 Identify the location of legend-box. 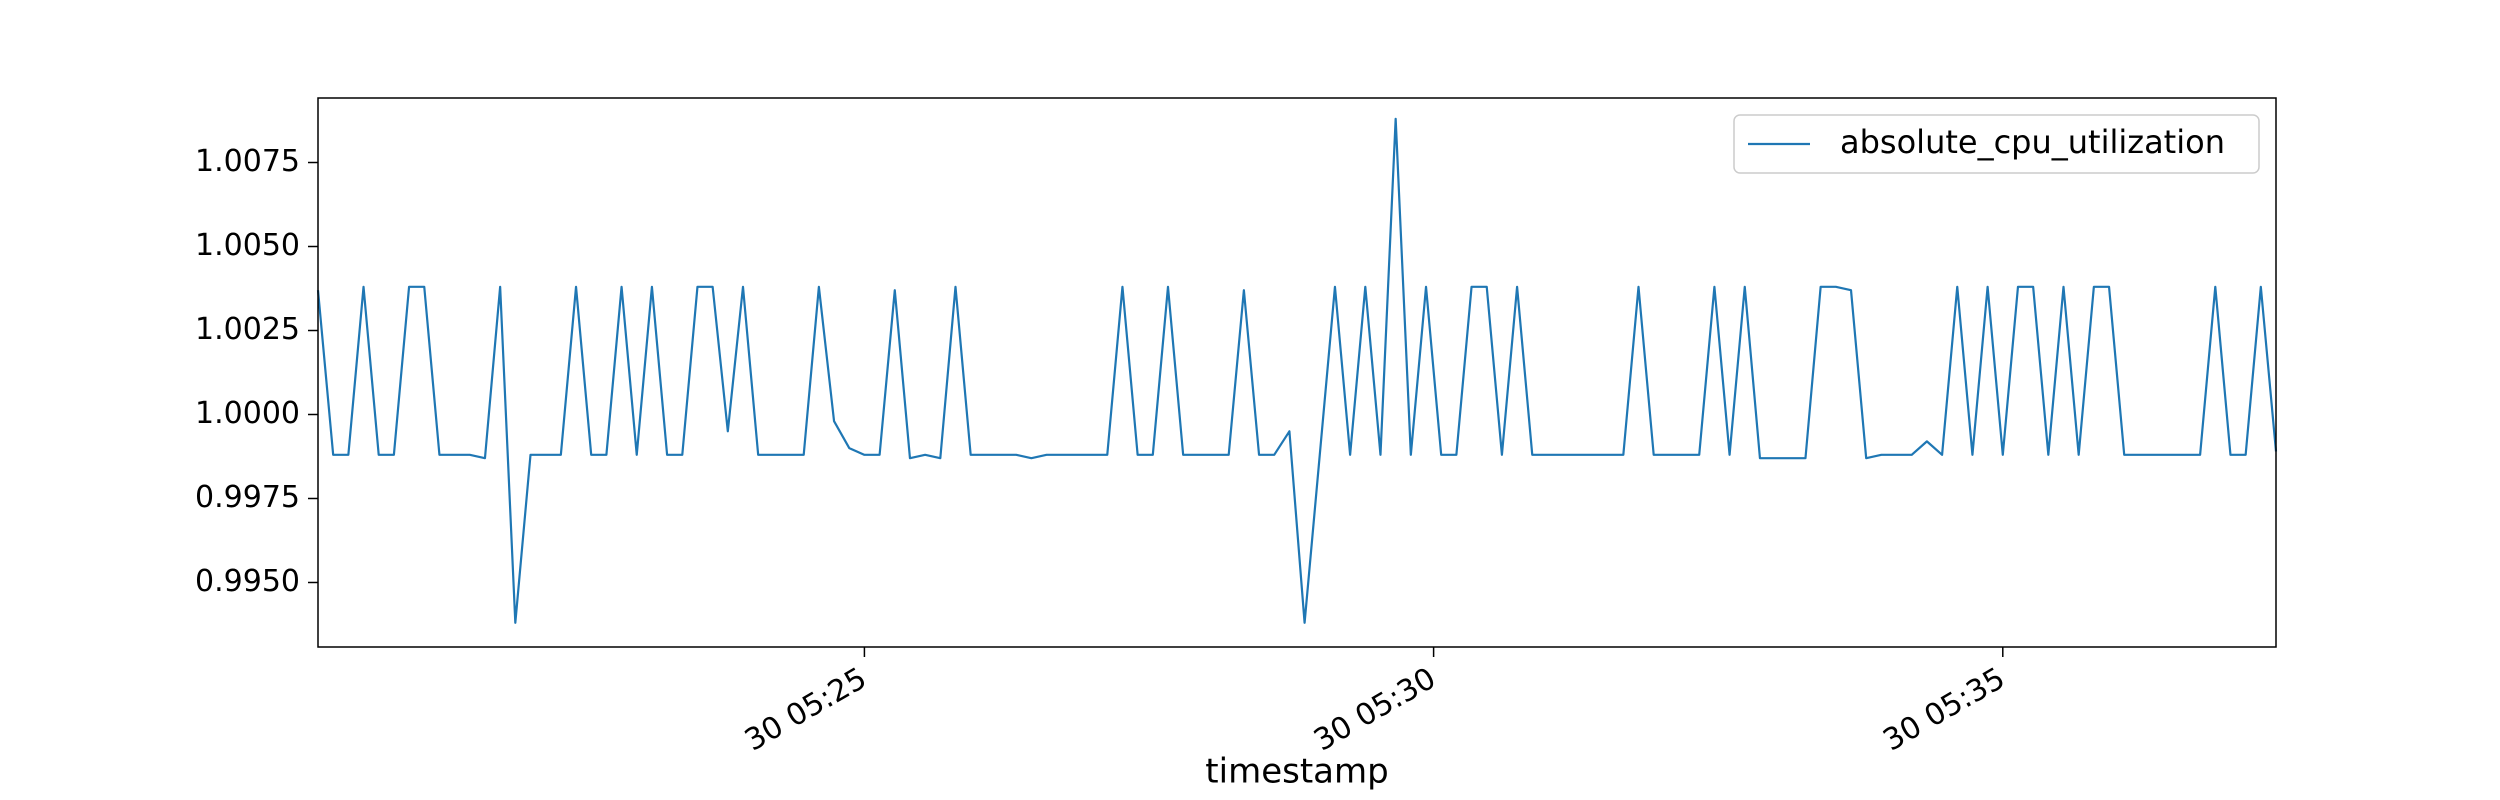
(1996, 144).